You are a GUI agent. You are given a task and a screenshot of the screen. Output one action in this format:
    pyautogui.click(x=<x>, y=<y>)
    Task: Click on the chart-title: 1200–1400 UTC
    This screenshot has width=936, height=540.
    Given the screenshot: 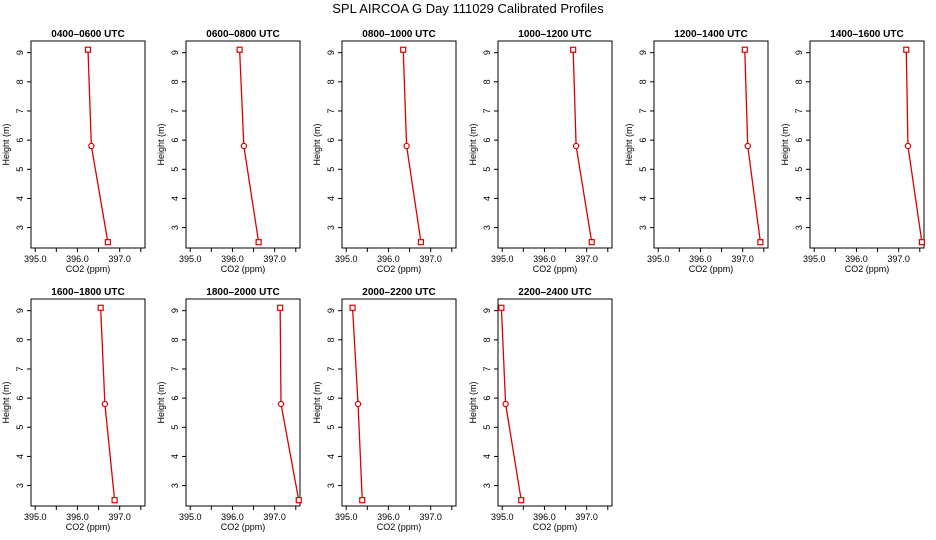 What is the action you would take?
    pyautogui.click(x=710, y=34)
    